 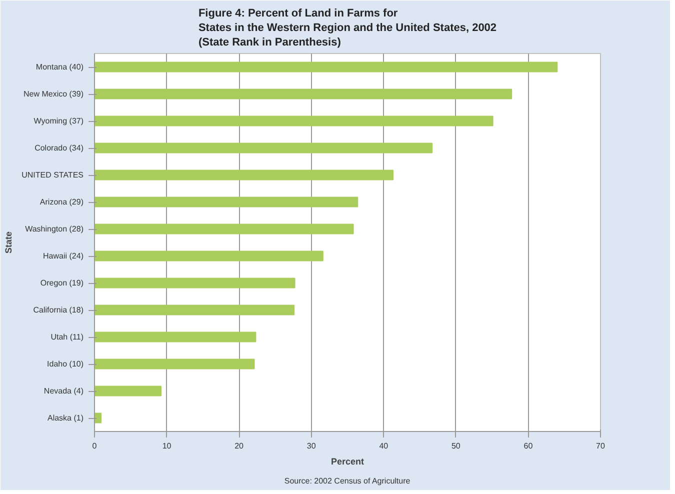 I want to click on x-tick-label: 10, so click(x=167, y=446).